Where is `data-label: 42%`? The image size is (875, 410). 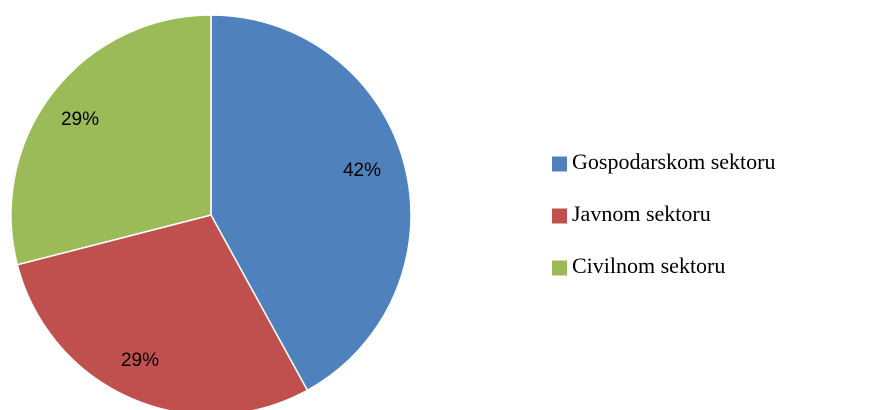
data-label: 42% is located at coordinates (362, 170).